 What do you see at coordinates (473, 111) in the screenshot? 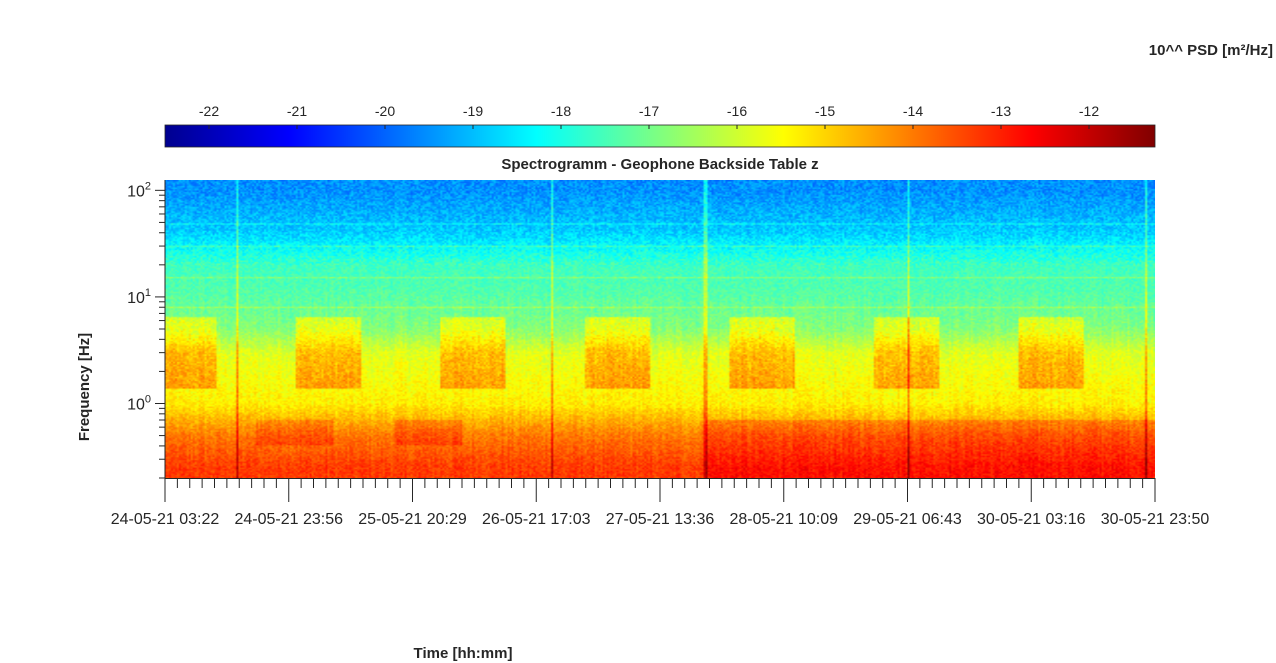
I see `colorbar-tick-label: -19` at bounding box center [473, 111].